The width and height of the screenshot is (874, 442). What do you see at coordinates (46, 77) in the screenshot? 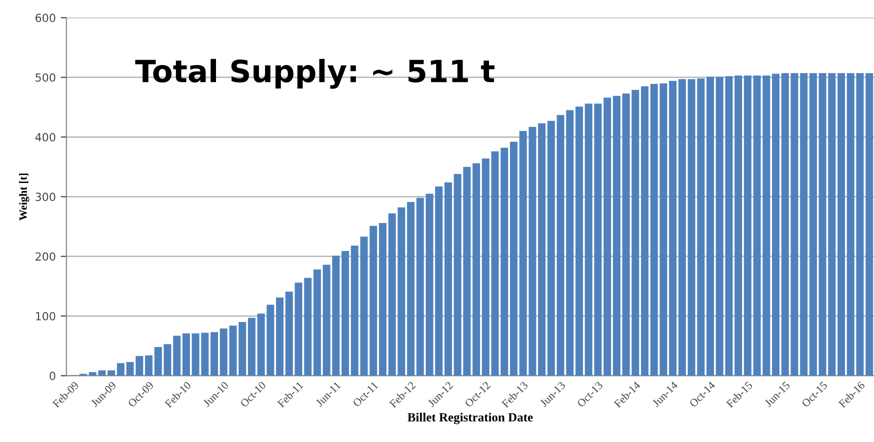
I see `y-tick-label: 500` at bounding box center [46, 77].